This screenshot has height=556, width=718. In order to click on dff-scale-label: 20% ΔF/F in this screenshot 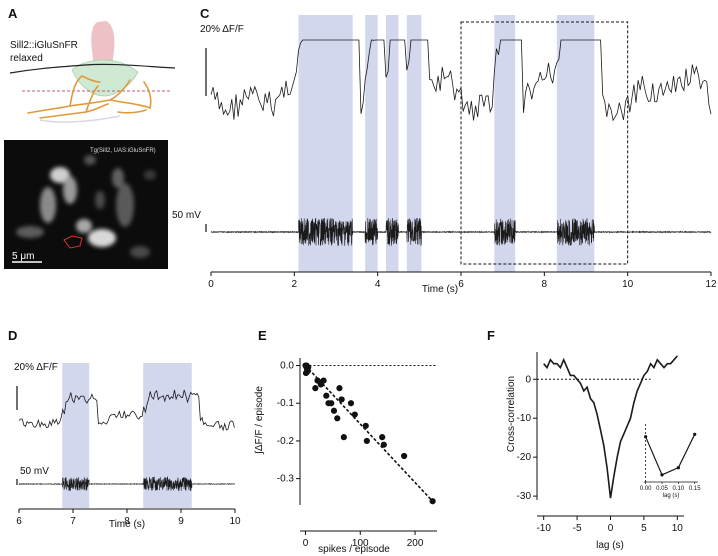, I will do `click(222, 29)`.